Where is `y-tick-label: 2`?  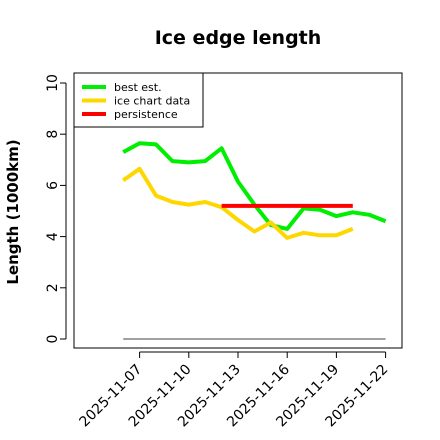
y-tick-label: 2 is located at coordinates (53, 287).